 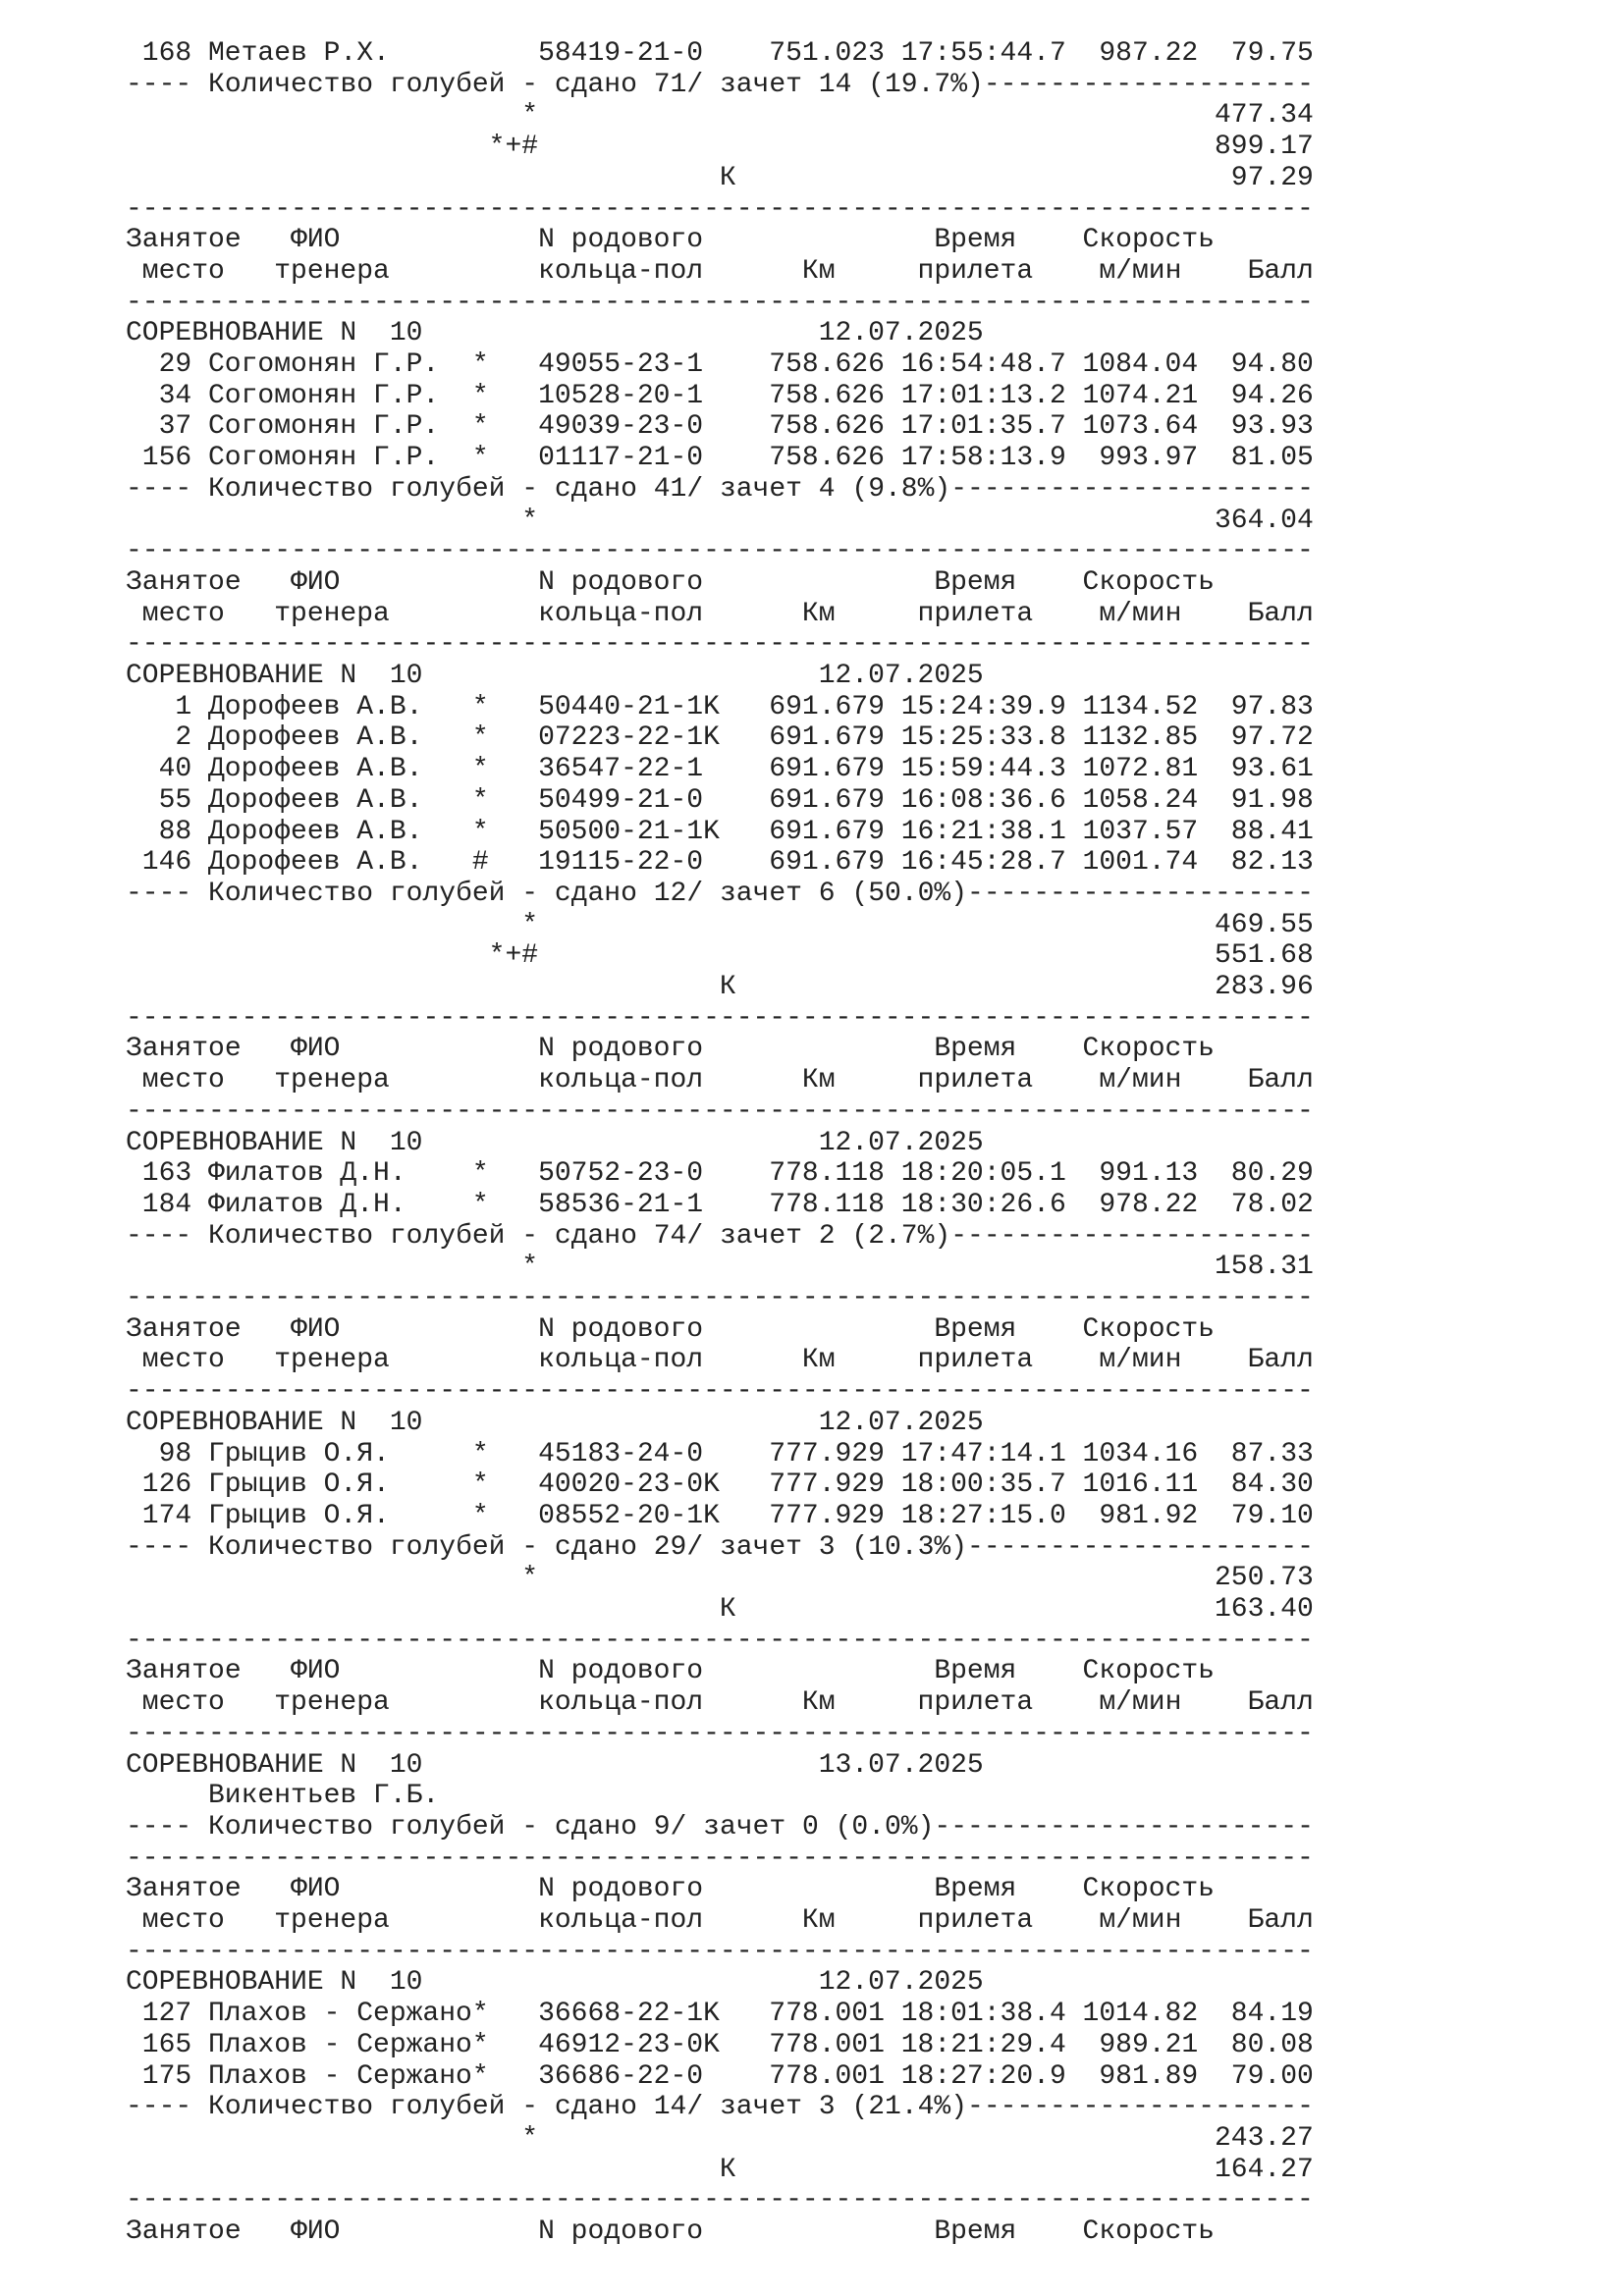 I want to click on column-header-row: место тренера кольца-пол Км прилета м/мин Балл, so click(x=725, y=1921).